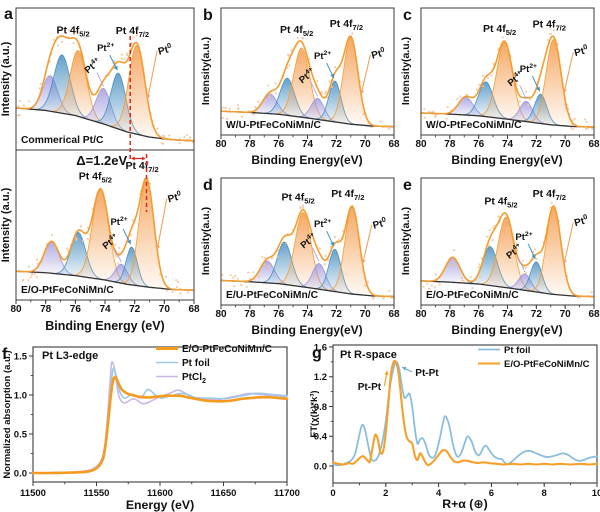 The width and height of the screenshot is (600, 512). I want to click on peak-label-4f52: Pt 4f5/2, so click(72, 31).